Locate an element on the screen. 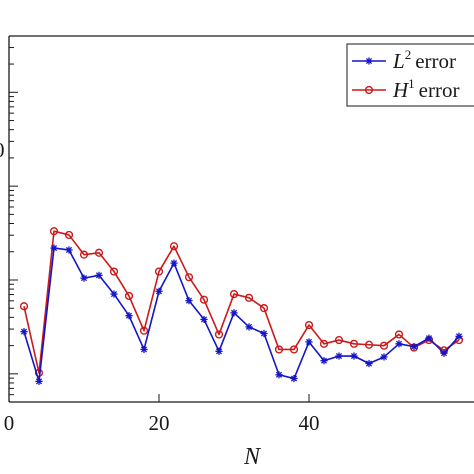 Image resolution: width=474 pixels, height=474 pixels. legend-h1-marker is located at coordinates (369, 90).